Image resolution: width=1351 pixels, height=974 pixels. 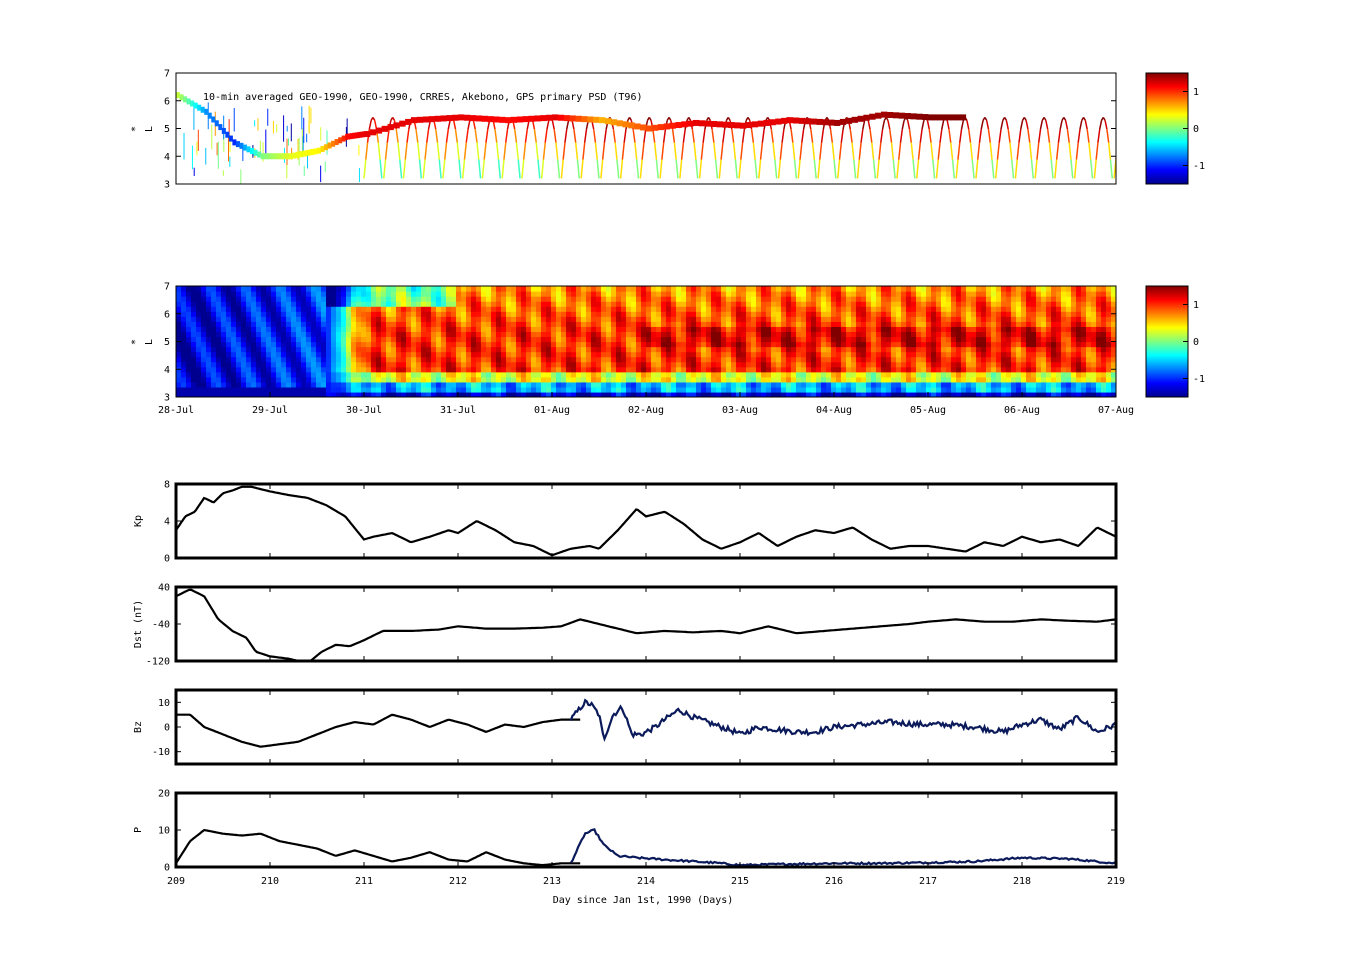 I want to click on x-tick-label: 217, so click(x=928, y=881).